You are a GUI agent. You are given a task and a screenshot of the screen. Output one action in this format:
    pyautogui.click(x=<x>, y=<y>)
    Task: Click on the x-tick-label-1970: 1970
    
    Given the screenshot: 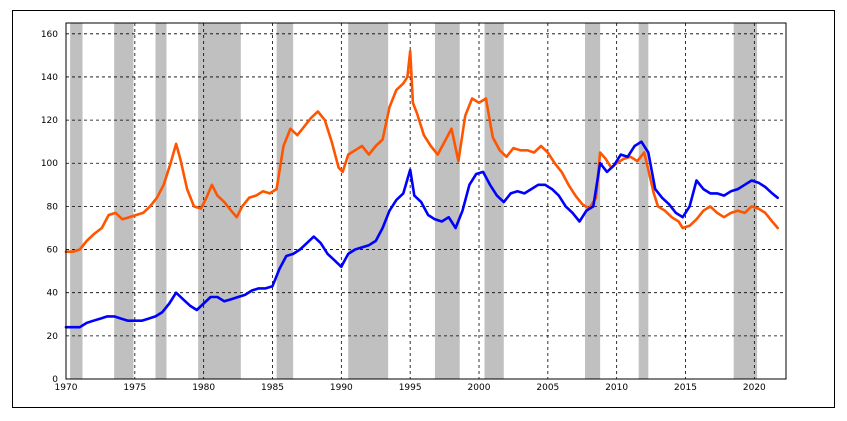 What is the action you would take?
    pyautogui.click(x=66, y=388)
    